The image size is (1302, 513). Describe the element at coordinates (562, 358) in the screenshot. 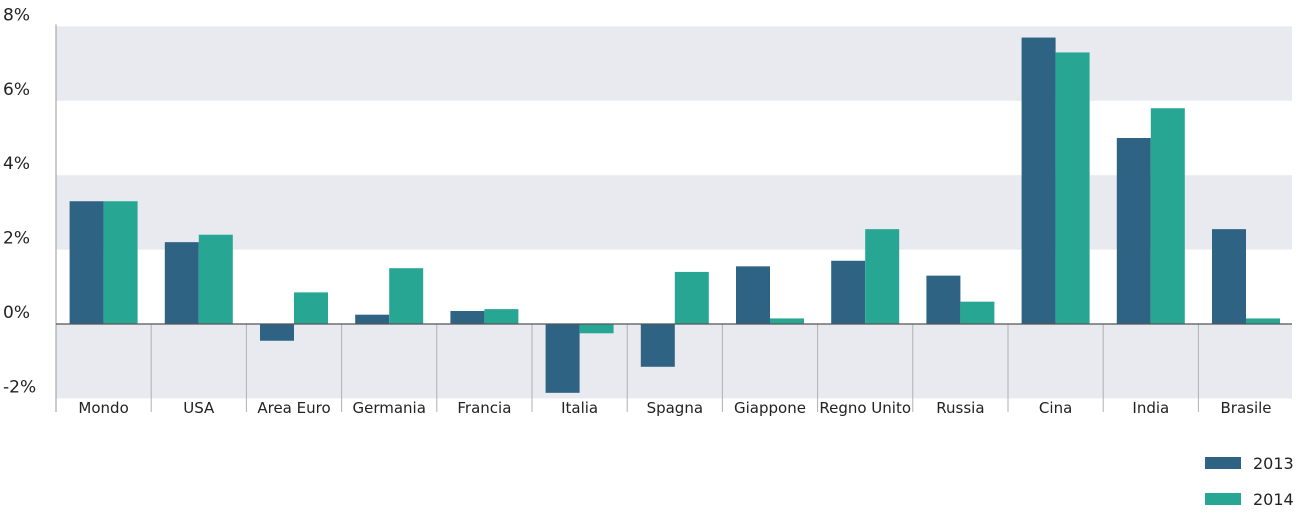

I see `bar-2013-italia` at that location.